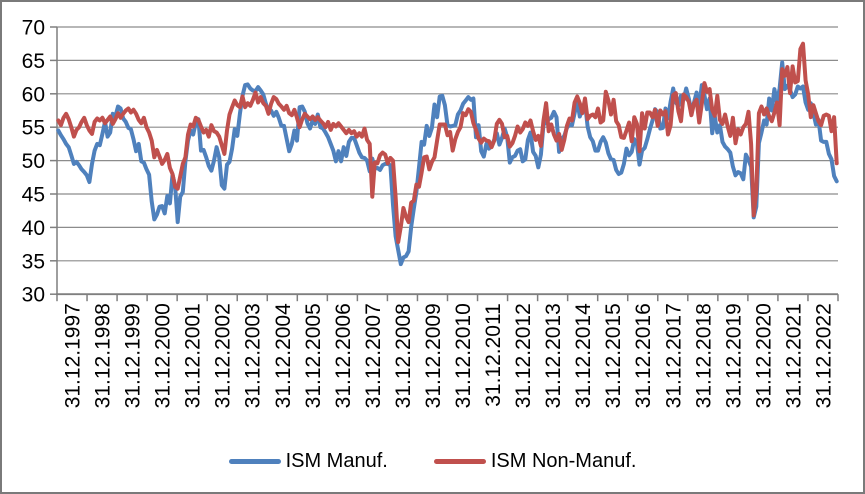  What do you see at coordinates (33, 94) in the screenshot?
I see `y-axis-label: 60` at bounding box center [33, 94].